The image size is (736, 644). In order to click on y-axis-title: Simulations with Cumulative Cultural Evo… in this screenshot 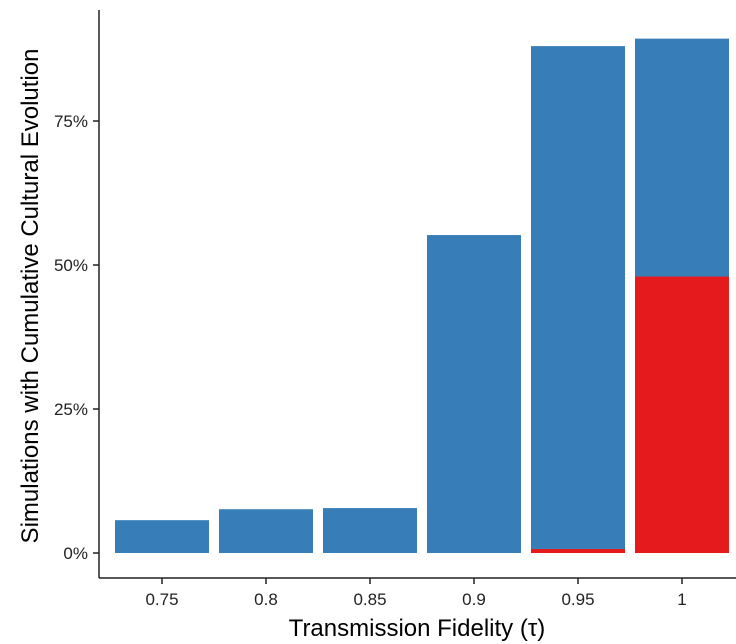, I will do `click(30, 296)`.